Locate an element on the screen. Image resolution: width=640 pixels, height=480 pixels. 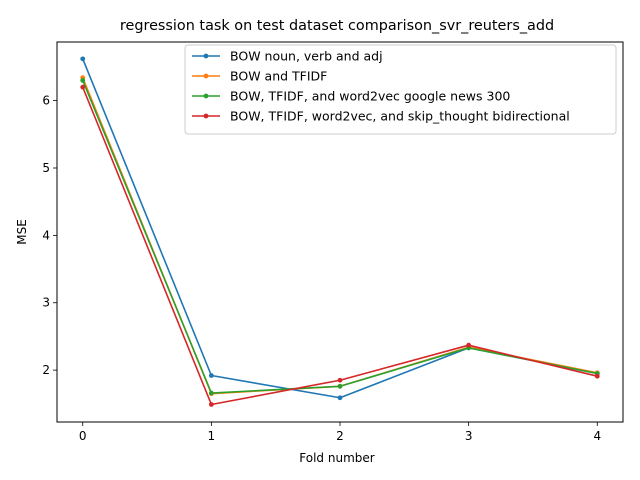
legend-item: BOW noun, verb and adj is located at coordinates (287, 56).